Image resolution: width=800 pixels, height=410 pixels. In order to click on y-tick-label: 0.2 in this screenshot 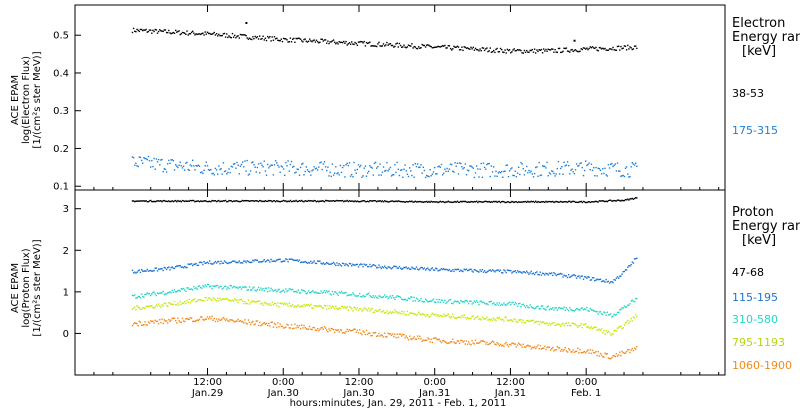, I will do `click(61, 149)`.